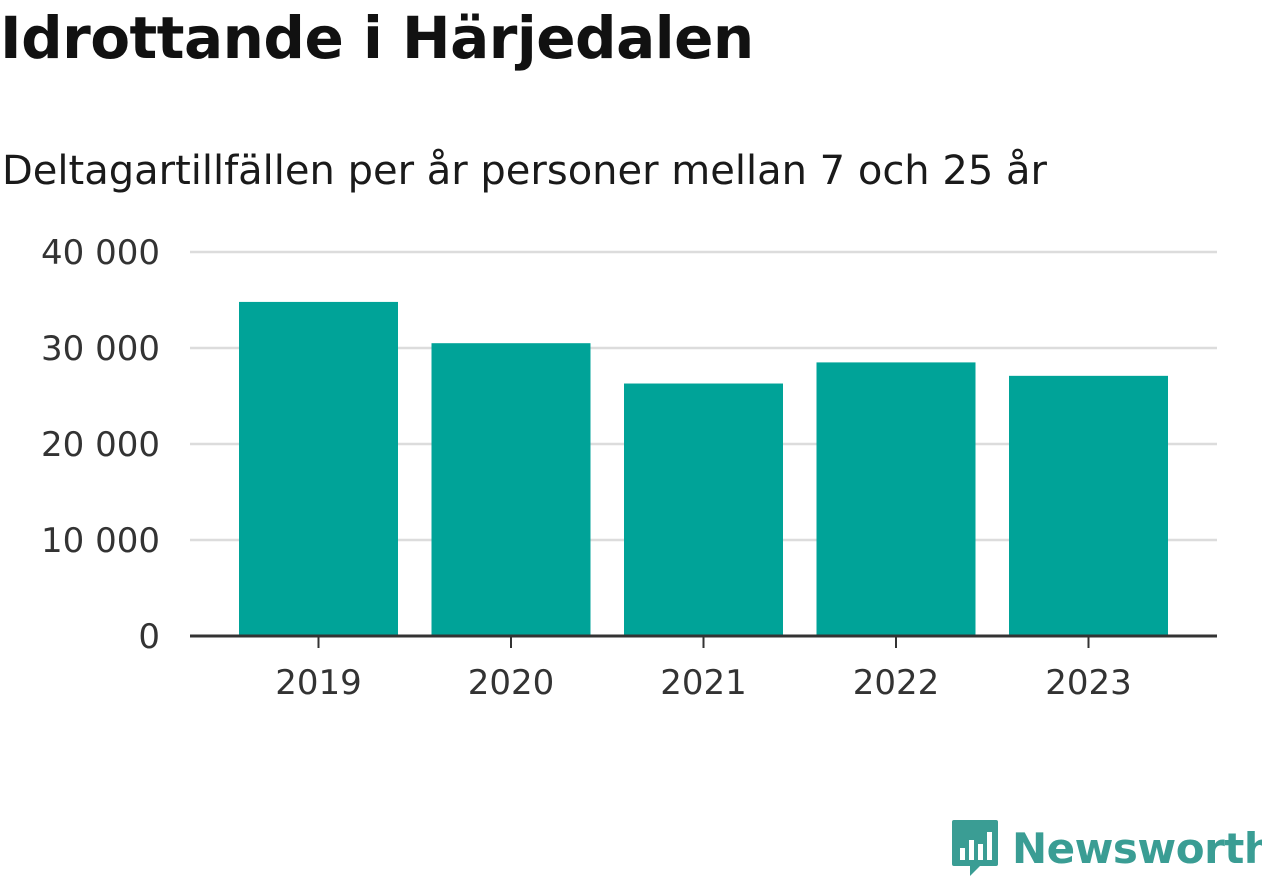 Image resolution: width=1262 pixels, height=879 pixels. What do you see at coordinates (1088, 683) in the screenshot?
I see `x-tick-label: 2023` at bounding box center [1088, 683].